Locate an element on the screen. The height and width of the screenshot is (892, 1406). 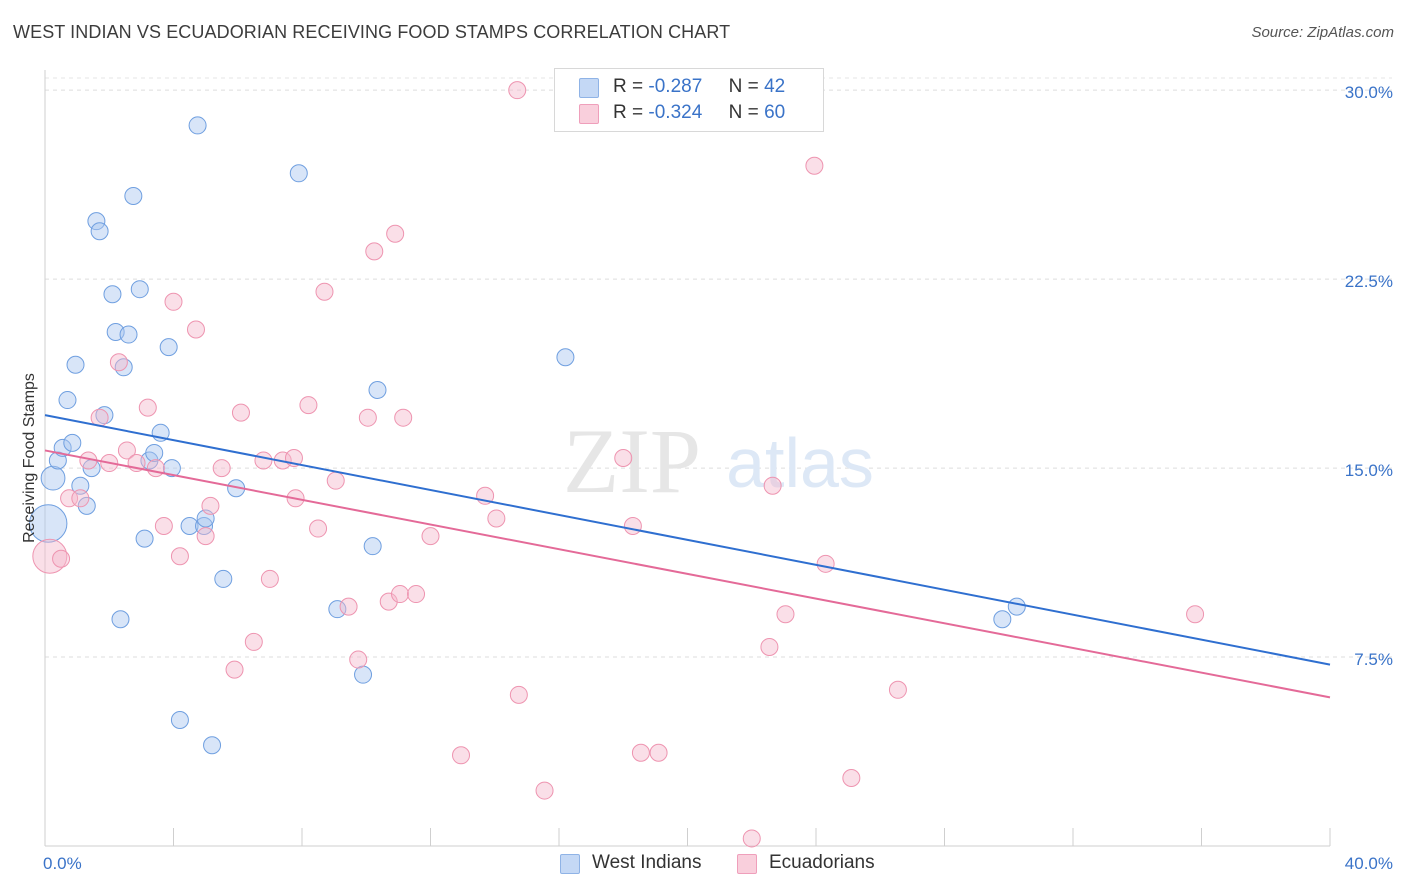
x-tick-label: 0.0% is located at coordinates (62, 863).